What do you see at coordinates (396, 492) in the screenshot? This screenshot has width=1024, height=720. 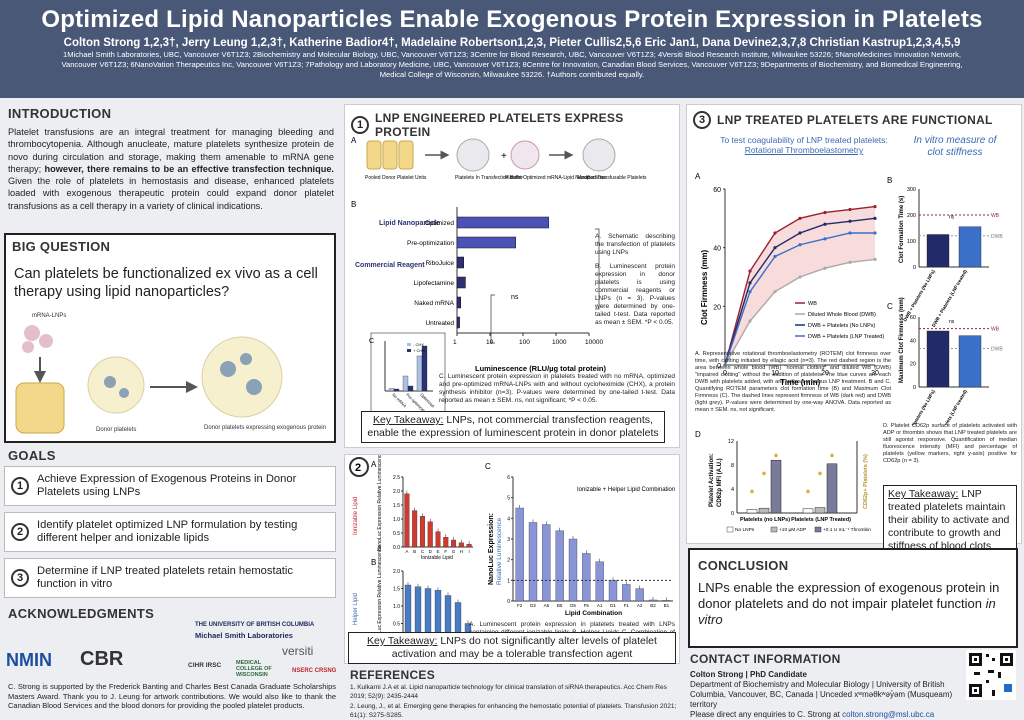 I see `2a-ytick-label: 2.0` at bounding box center [396, 492].